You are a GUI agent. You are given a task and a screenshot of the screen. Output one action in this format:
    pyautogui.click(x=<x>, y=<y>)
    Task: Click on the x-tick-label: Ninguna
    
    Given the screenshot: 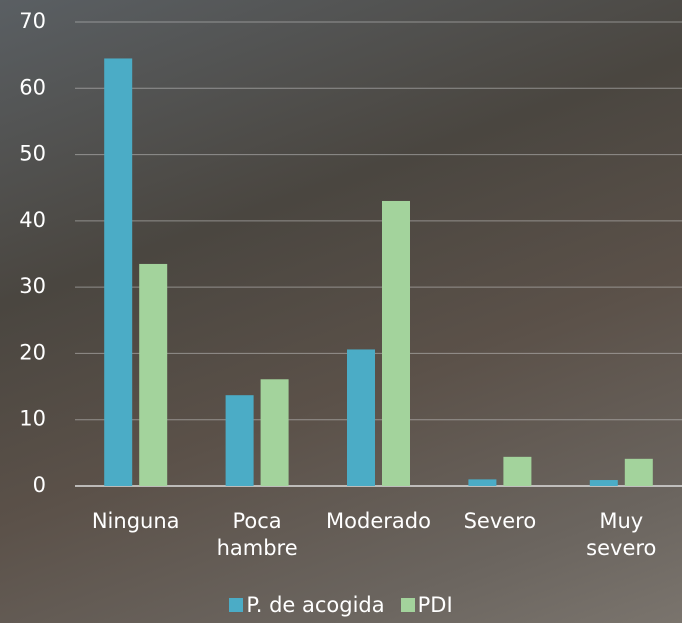 What is the action you would take?
    pyautogui.click(x=135, y=521)
    